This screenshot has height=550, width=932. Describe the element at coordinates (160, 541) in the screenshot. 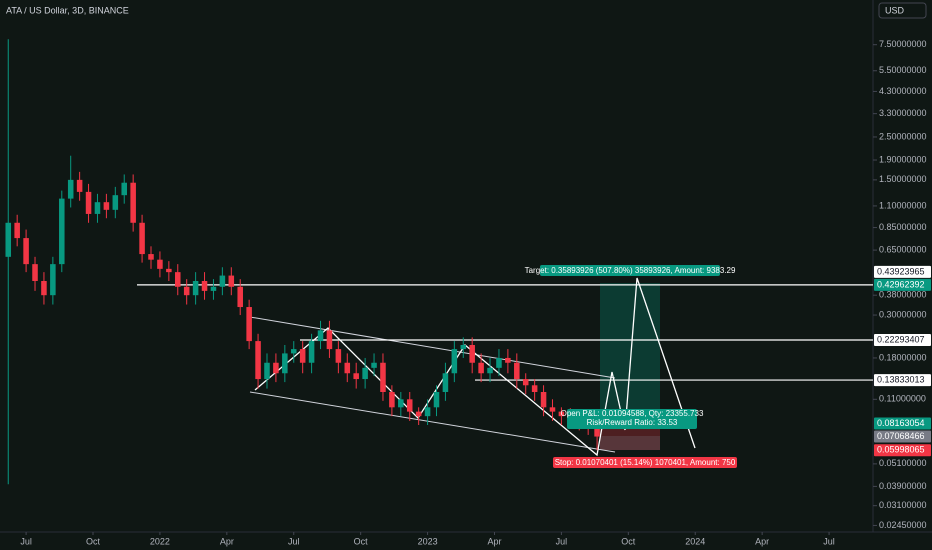

I see `x-tick-label: 2022` at that location.